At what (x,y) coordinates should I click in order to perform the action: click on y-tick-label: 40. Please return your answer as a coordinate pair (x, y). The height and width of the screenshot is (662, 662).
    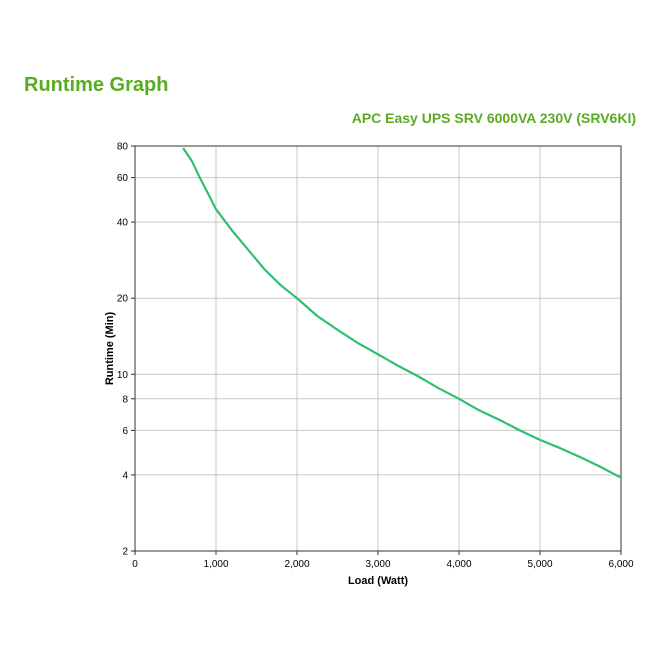
    Looking at the image, I should click on (123, 223).